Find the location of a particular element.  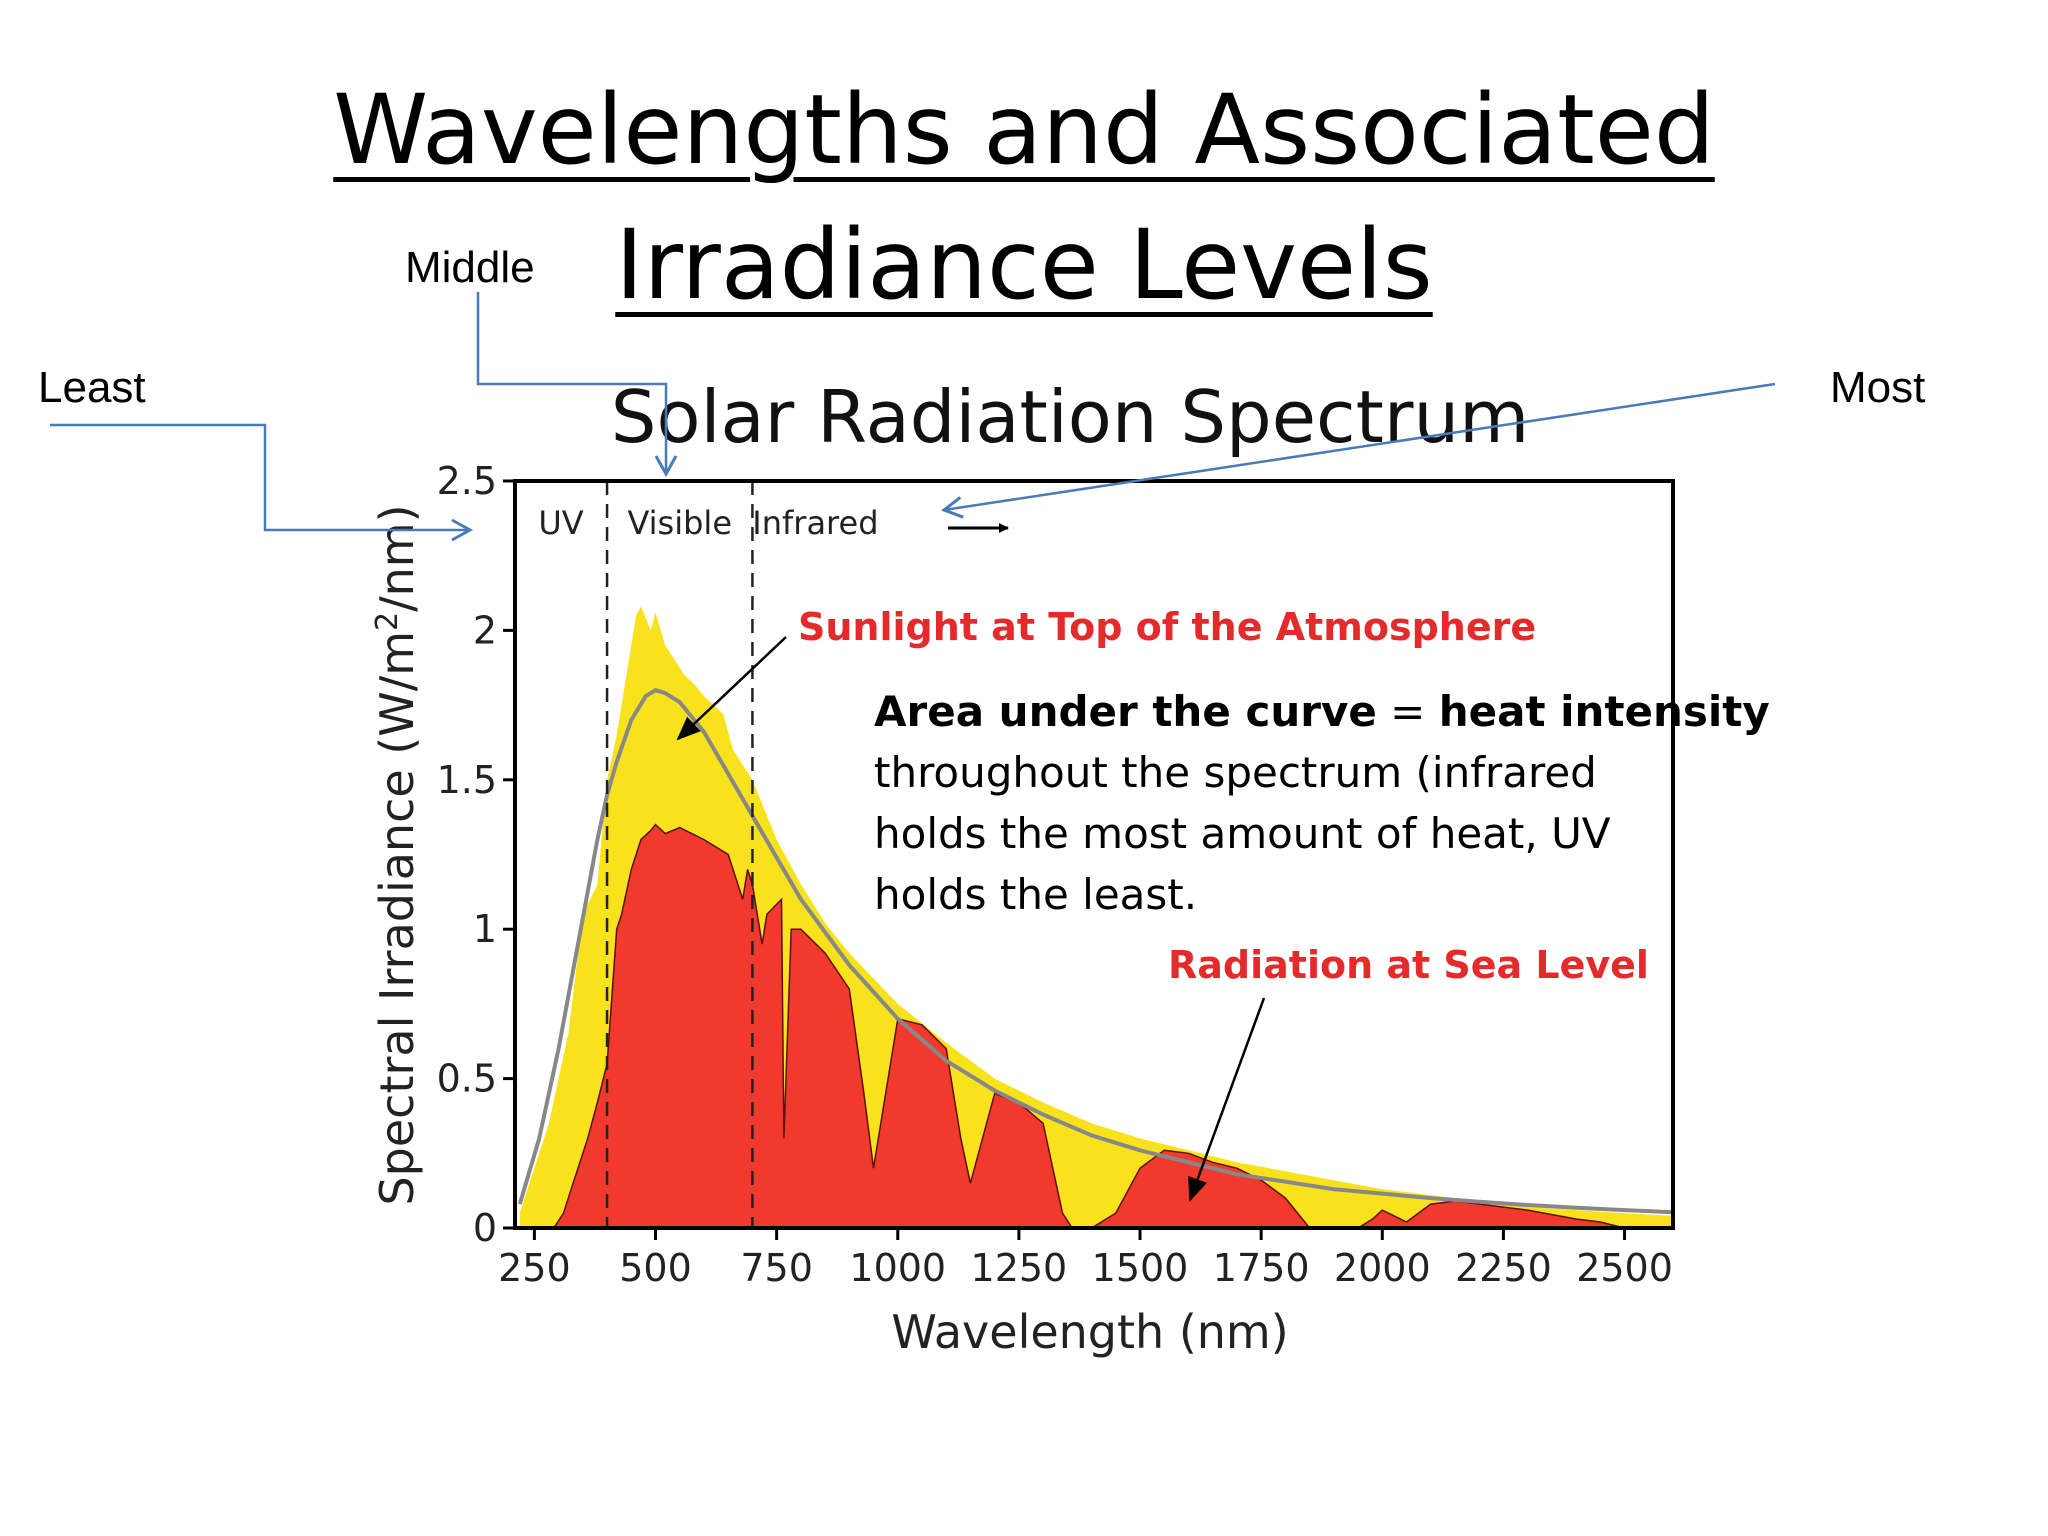

region-label: Infrared is located at coordinates (815, 523).